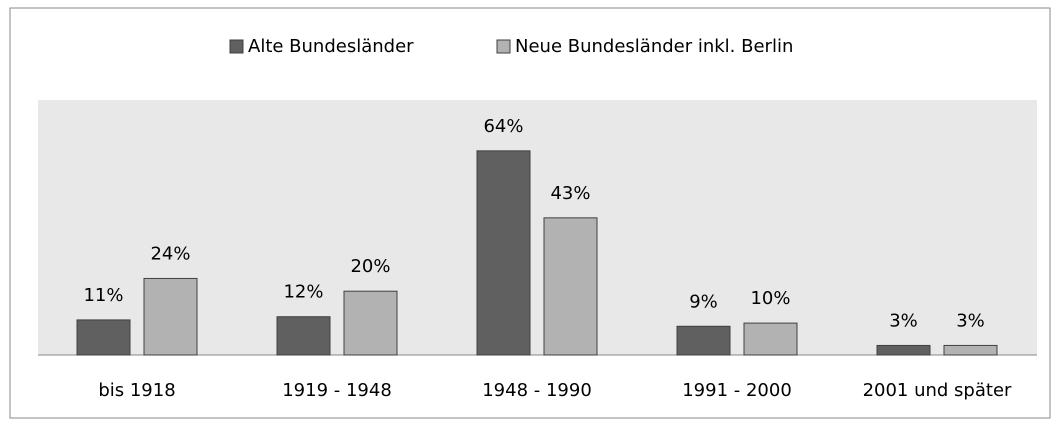 The width and height of the screenshot is (1060, 427). I want to click on data-label: 20%, so click(370, 266).